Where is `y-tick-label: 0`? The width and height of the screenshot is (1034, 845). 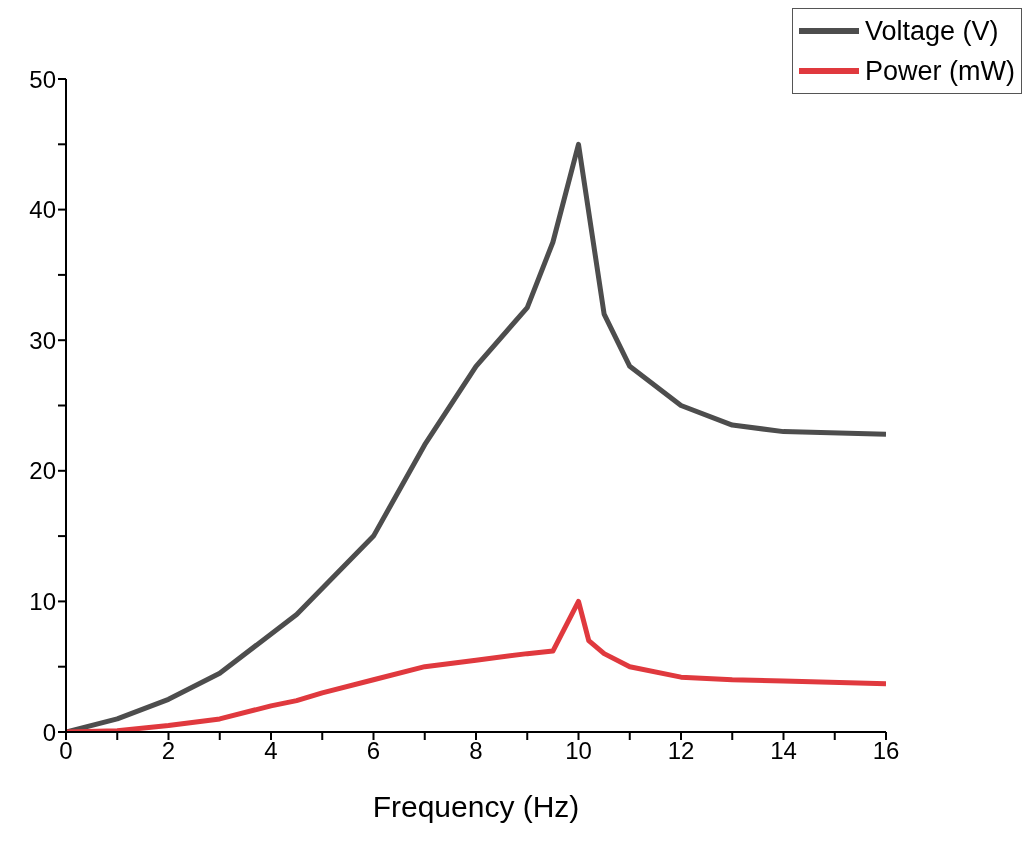 y-tick-label: 0 is located at coordinates (49, 732).